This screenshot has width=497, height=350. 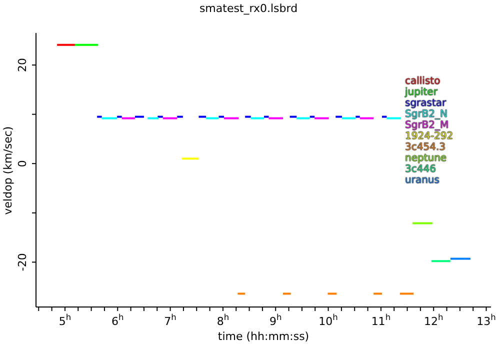 I want to click on text: 3c454.3, so click(x=425, y=147).